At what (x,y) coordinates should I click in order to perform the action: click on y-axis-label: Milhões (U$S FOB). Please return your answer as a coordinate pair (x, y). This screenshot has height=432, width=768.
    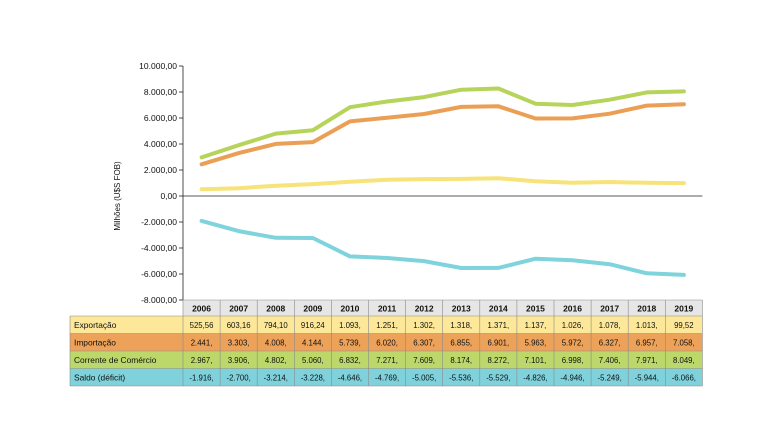
    Looking at the image, I should click on (117, 196).